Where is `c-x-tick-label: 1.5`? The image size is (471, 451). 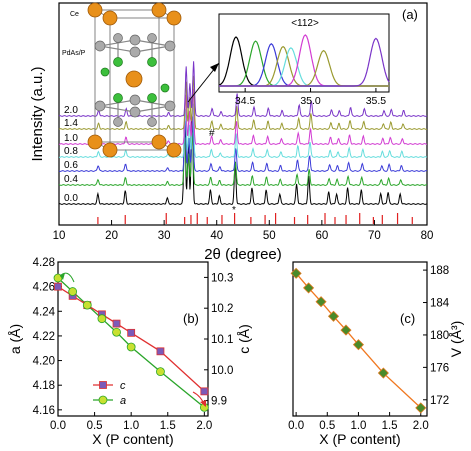
c-x-tick-label: 1.5 is located at coordinates (390, 426).